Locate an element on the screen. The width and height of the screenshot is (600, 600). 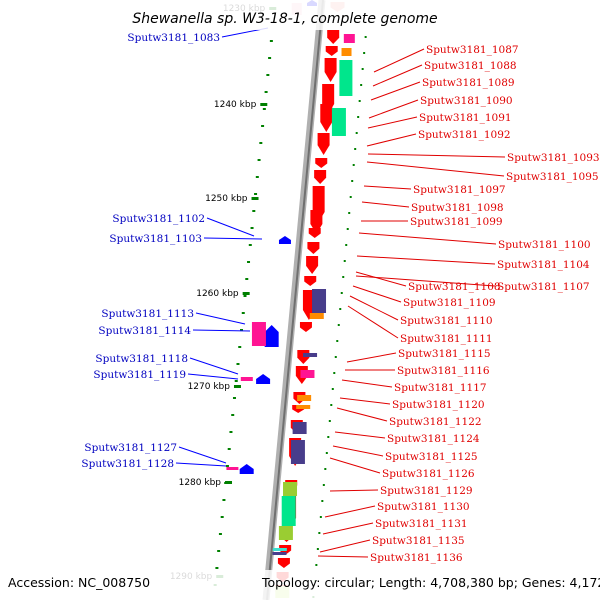
gene-label-left: Sputw3181_1114 is located at coordinates (144, 331).